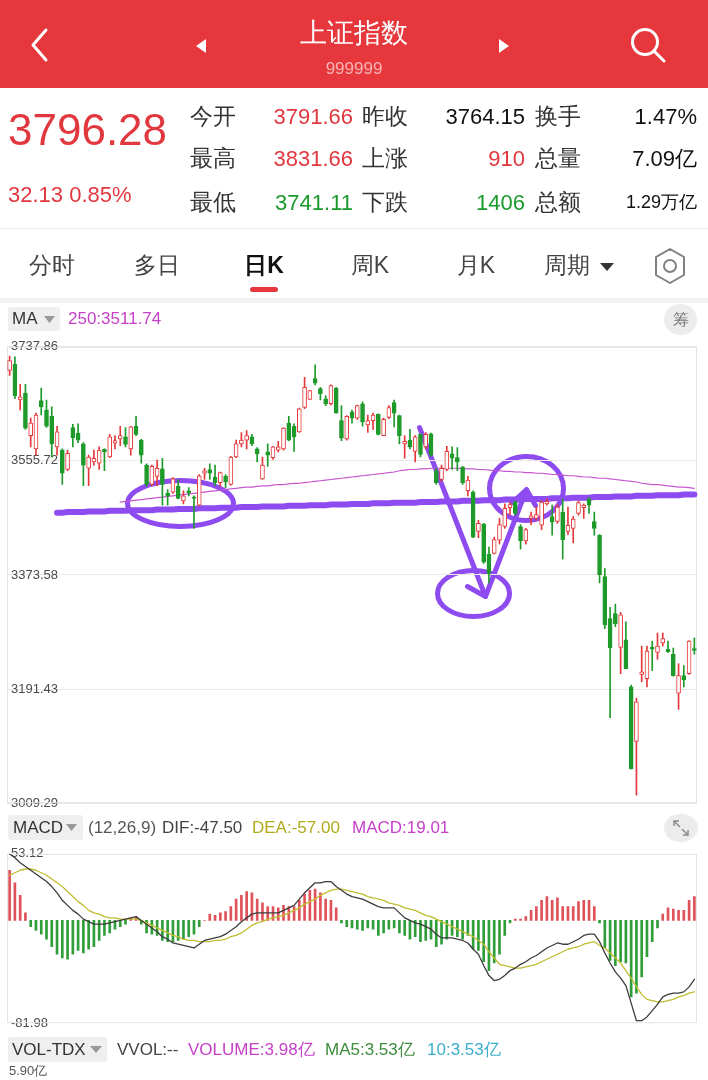 The height and width of the screenshot is (1080, 708). I want to click on text: 周期, so click(567, 265).